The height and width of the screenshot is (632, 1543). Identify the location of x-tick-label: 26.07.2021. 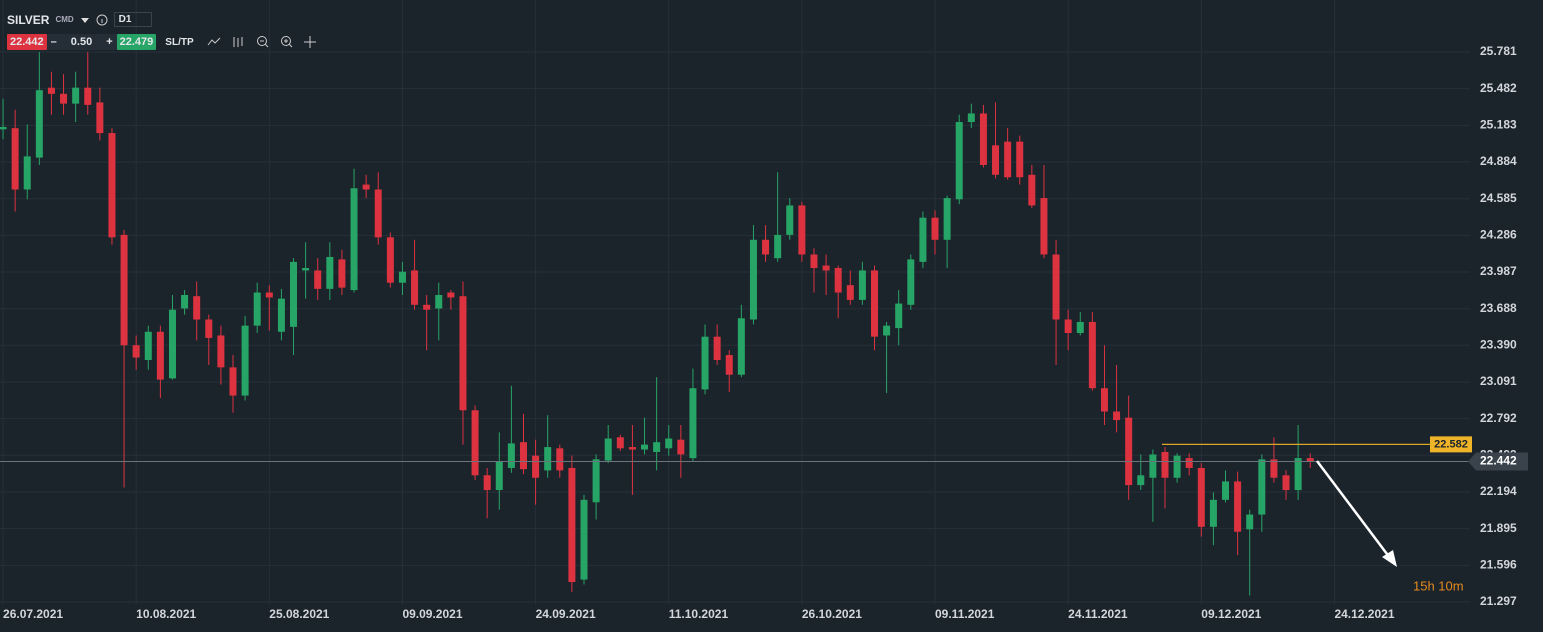
(33, 614).